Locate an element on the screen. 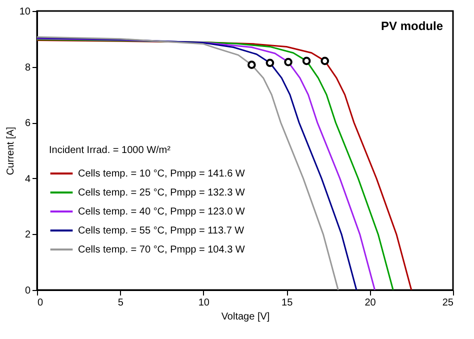  y-tick-label: 2 is located at coordinates (27, 235).